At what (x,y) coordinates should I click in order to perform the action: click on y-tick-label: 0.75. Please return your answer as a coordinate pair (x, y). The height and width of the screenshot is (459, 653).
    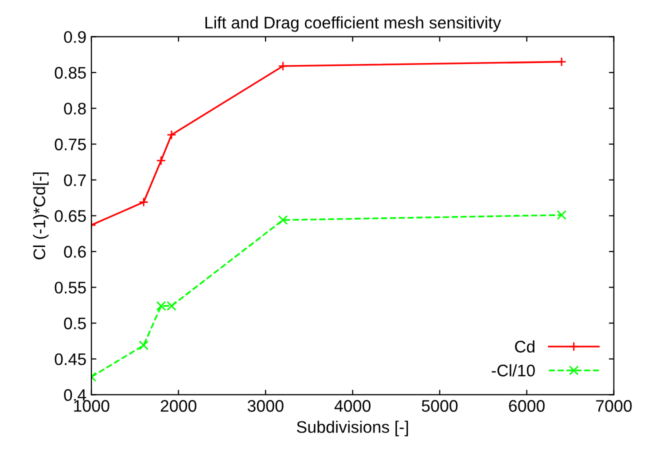
    Looking at the image, I should click on (70, 144).